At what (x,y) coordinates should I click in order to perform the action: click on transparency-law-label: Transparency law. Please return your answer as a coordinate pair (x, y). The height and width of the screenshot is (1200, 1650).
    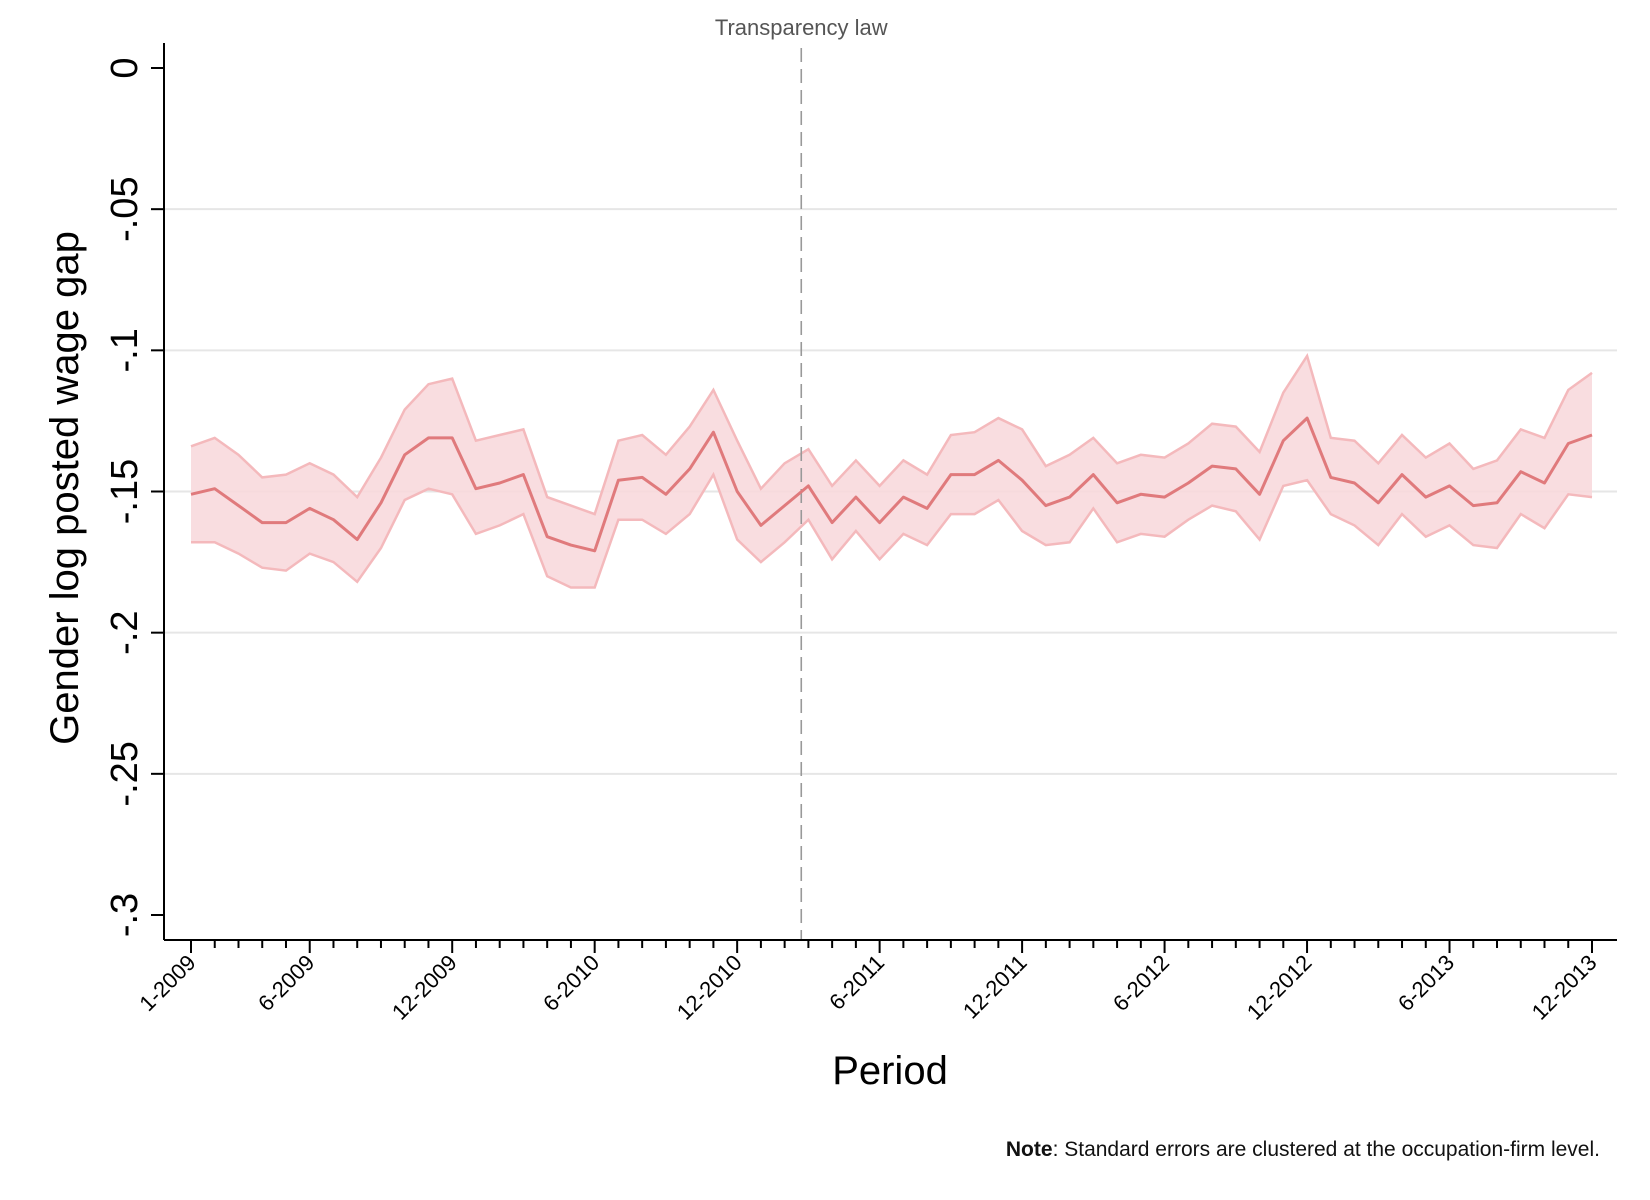
    Looking at the image, I should click on (801, 27).